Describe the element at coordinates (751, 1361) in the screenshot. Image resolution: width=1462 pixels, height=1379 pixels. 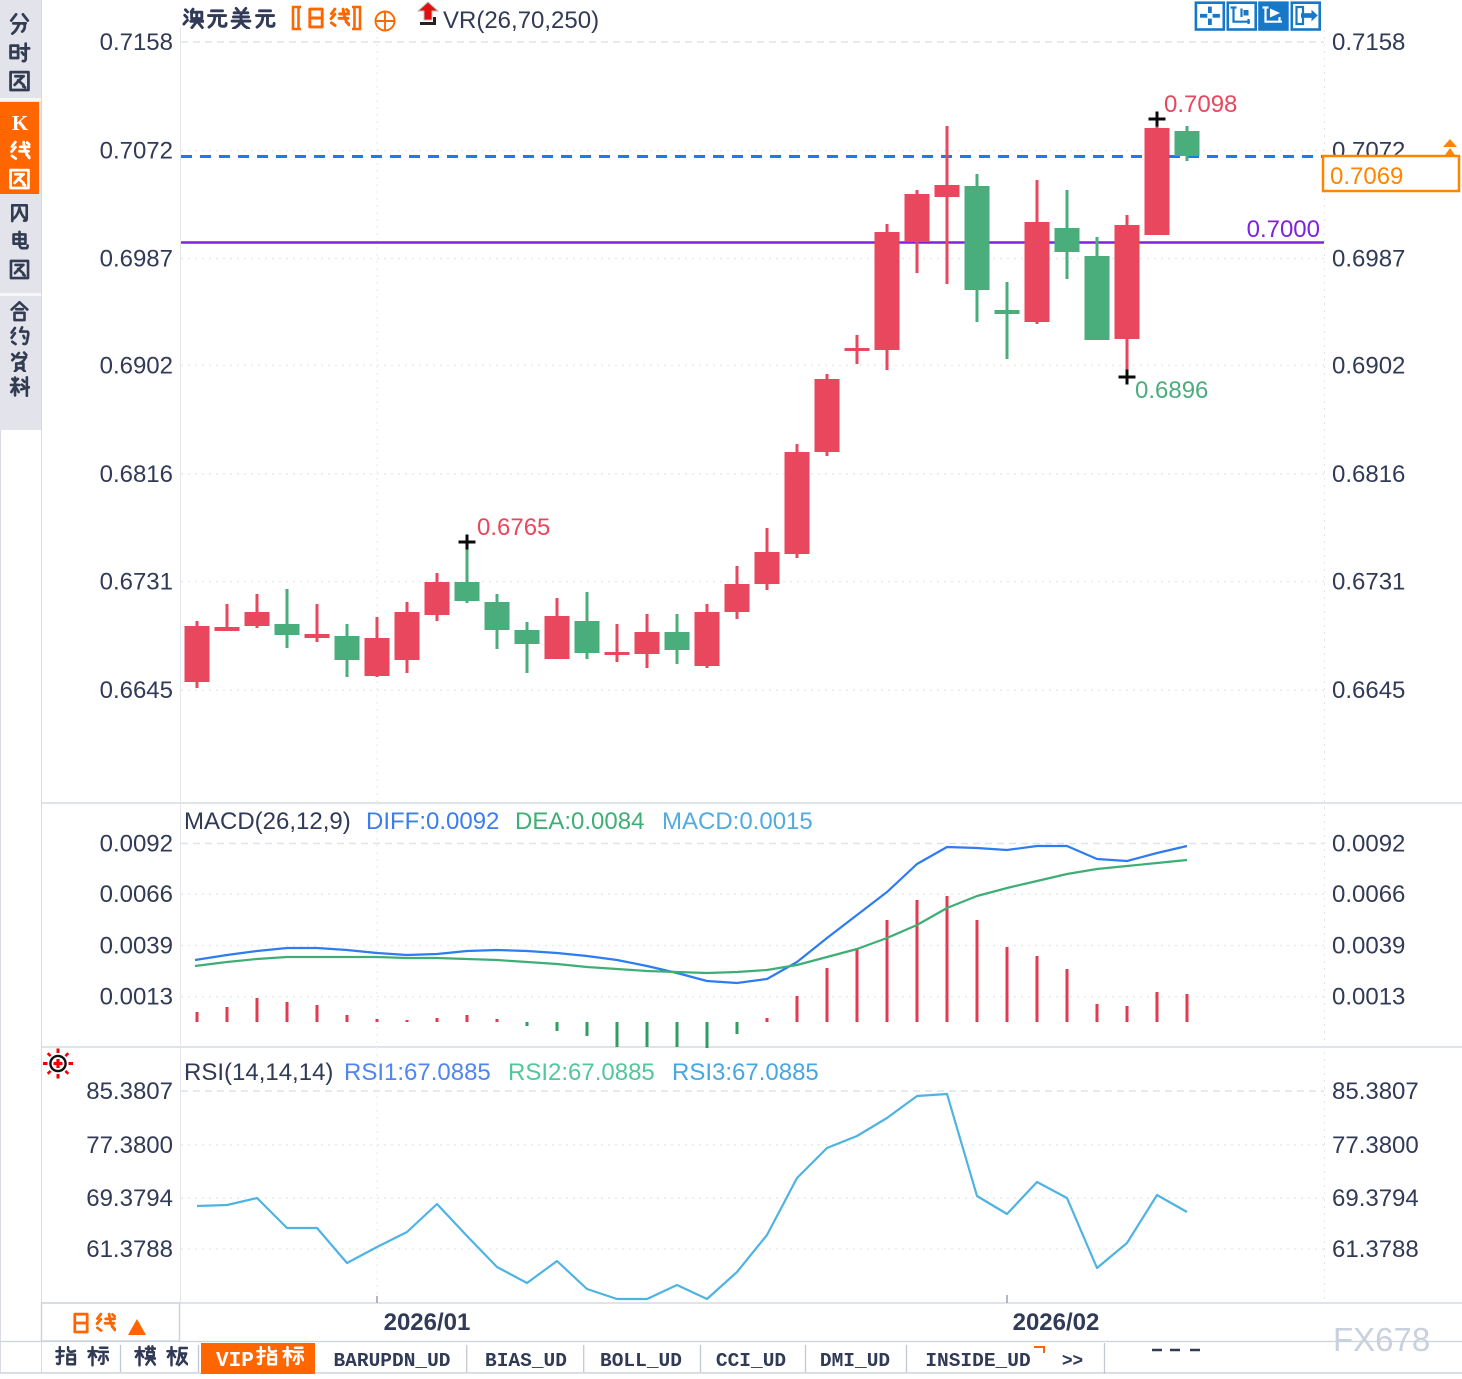
I see `svg-text: CCI_UD` at that location.